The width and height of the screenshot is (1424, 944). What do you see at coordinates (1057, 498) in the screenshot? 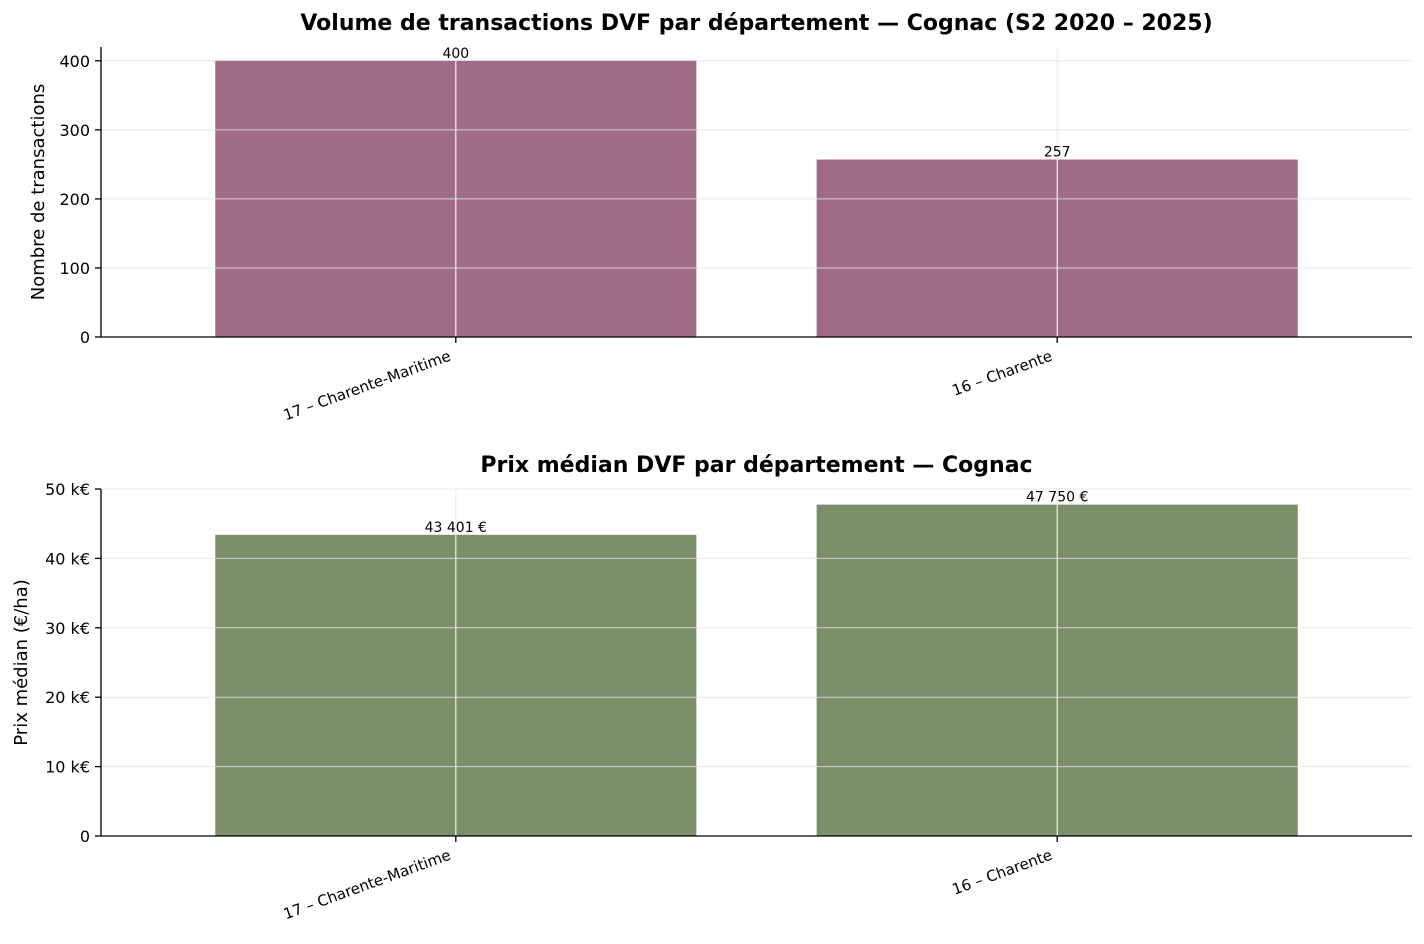
I see `bar-value-label: 47 750 €` at bounding box center [1057, 498].